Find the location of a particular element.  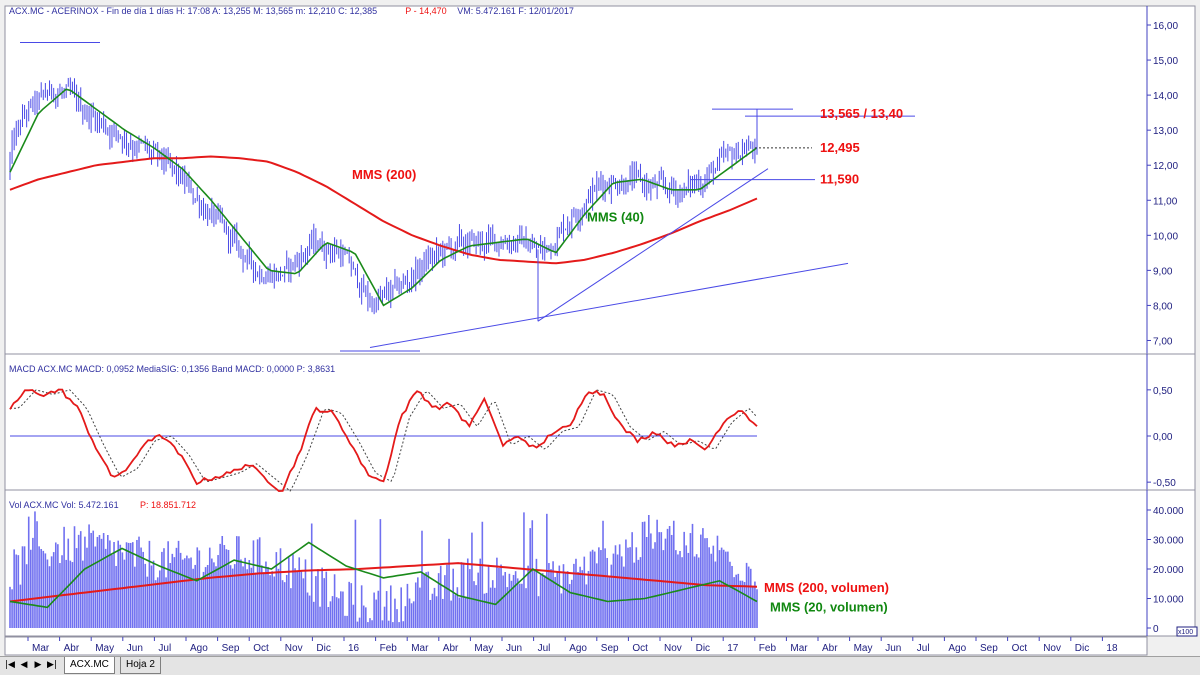

price-header-p: P - 14,470 is located at coordinates (425, 11).